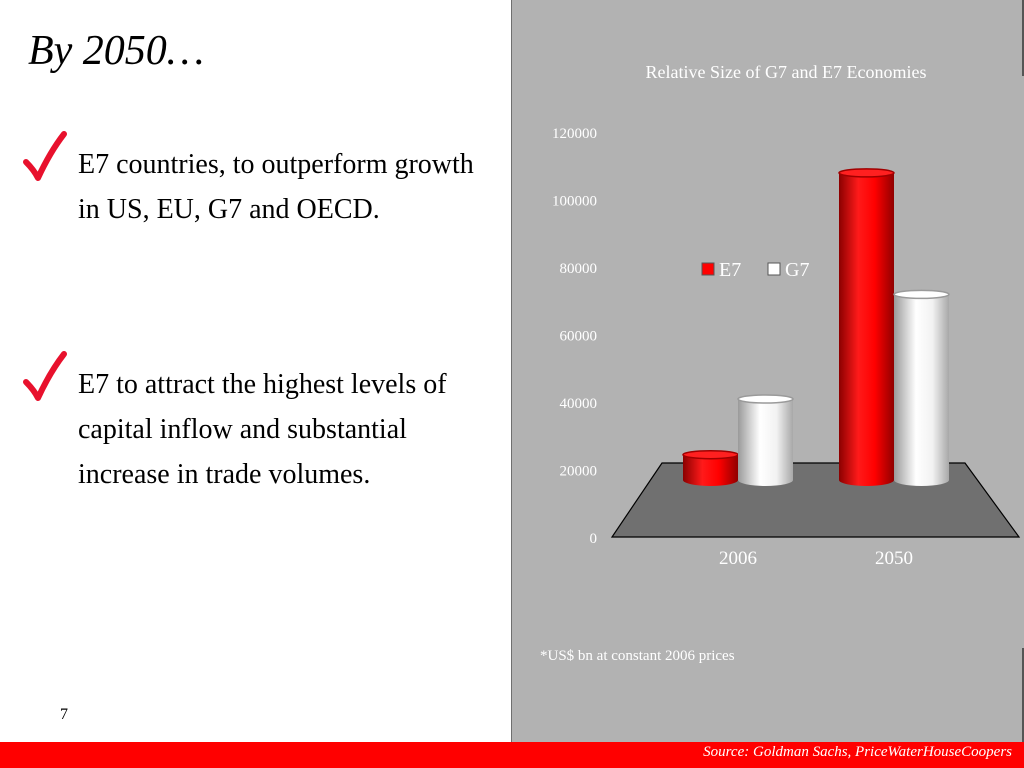  Describe the element at coordinates (708, 269) in the screenshot. I see `legend-swatch-e7` at that location.